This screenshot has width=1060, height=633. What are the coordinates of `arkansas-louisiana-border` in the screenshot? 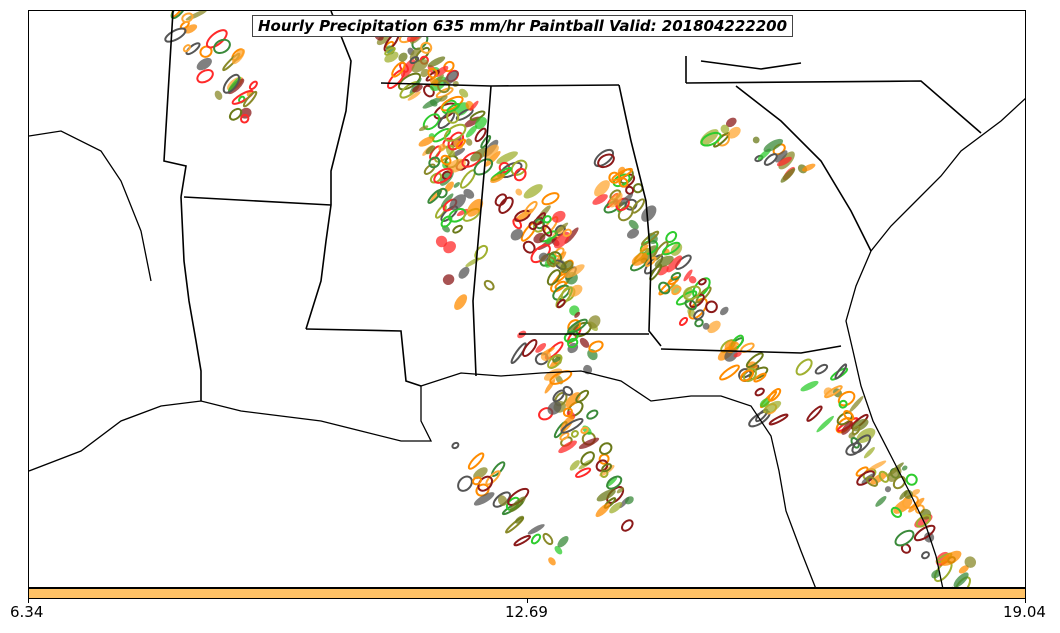 It's located at (257, 201).